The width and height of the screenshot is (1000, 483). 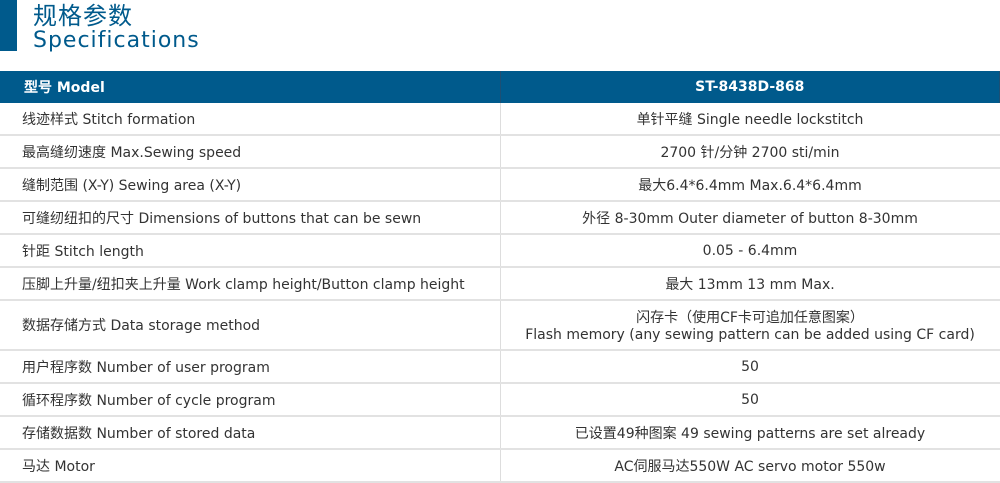 What do you see at coordinates (250, 251) in the screenshot?
I see `row-label: 针距 Stitch length` at bounding box center [250, 251].